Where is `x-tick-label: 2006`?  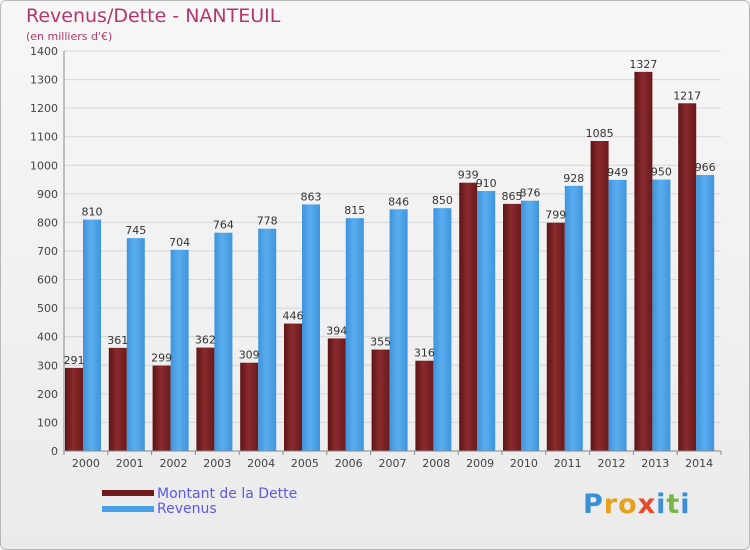
x-tick-label: 2006 is located at coordinates (349, 463).